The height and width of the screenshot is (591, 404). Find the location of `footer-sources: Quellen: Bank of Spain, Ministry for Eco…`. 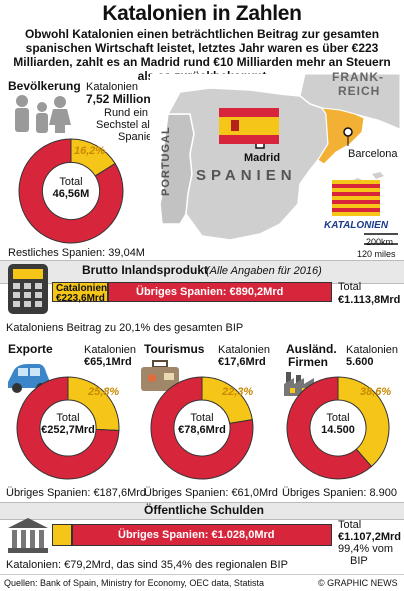

footer-sources: Quellen: Bank of Spain, Ministry for Eco… is located at coordinates (134, 583).